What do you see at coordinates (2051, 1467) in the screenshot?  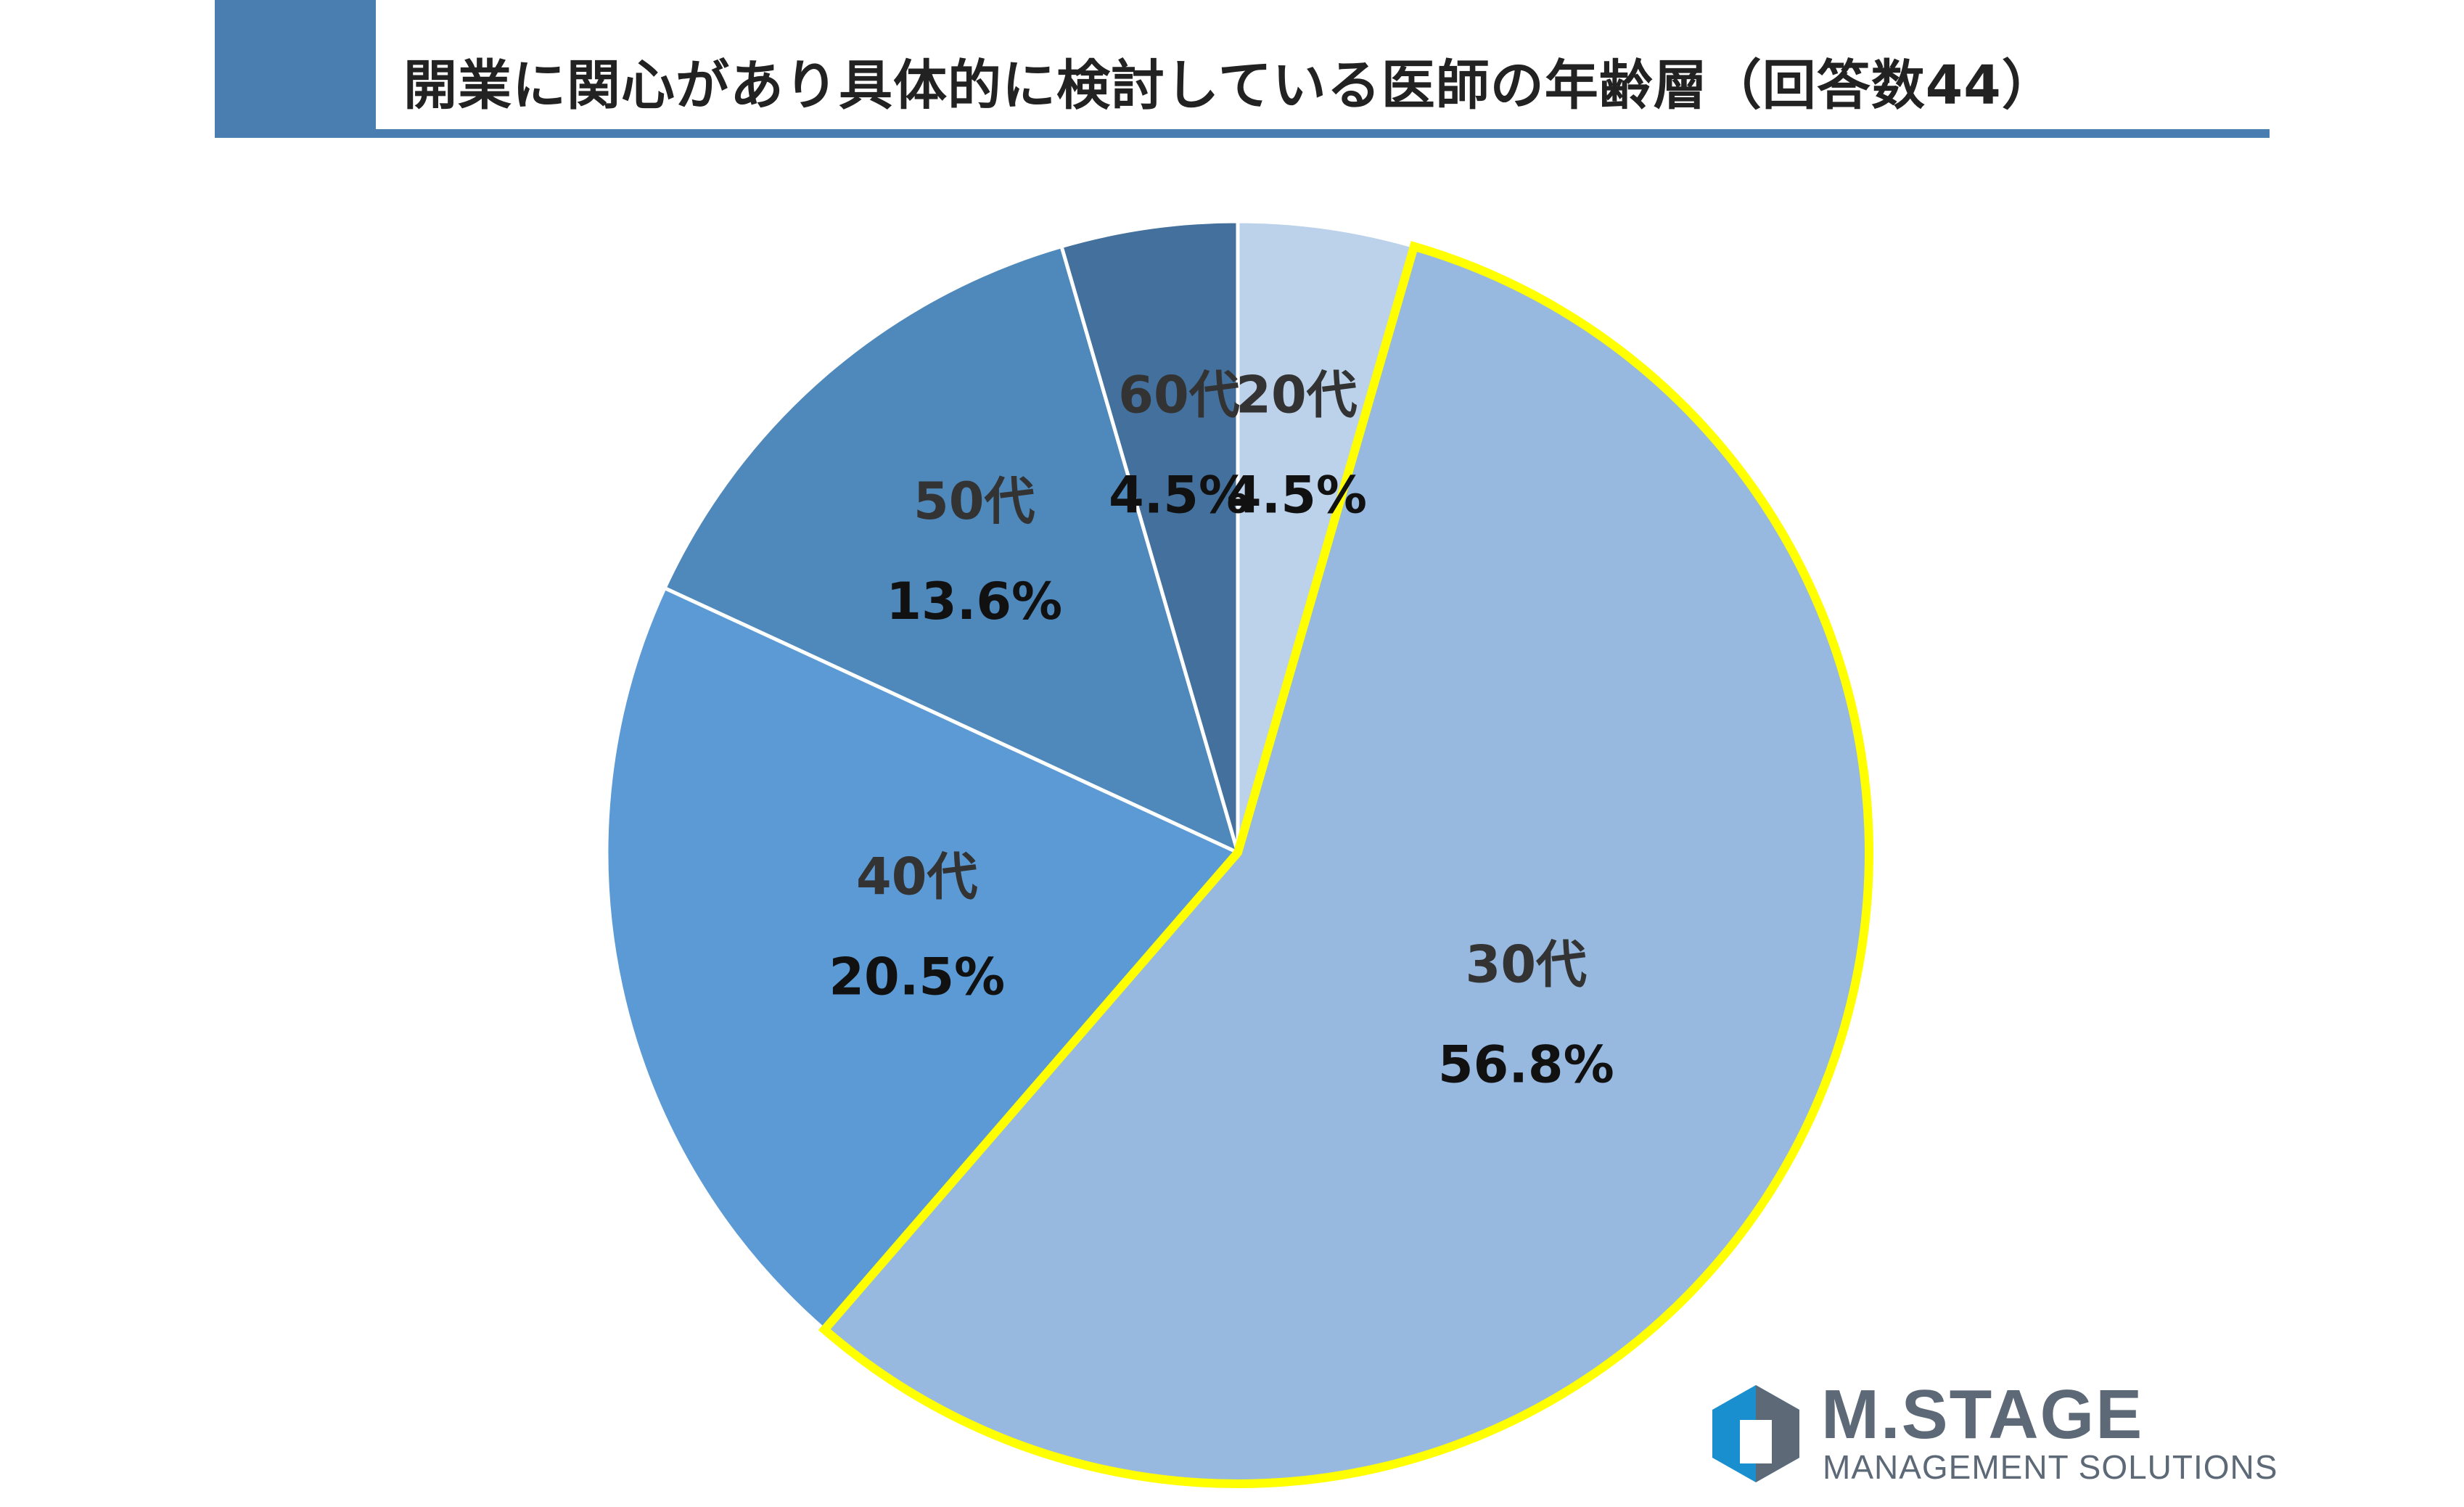 I see `logo-subtitle: MANAGEMENT SOLUTIONS` at bounding box center [2051, 1467].